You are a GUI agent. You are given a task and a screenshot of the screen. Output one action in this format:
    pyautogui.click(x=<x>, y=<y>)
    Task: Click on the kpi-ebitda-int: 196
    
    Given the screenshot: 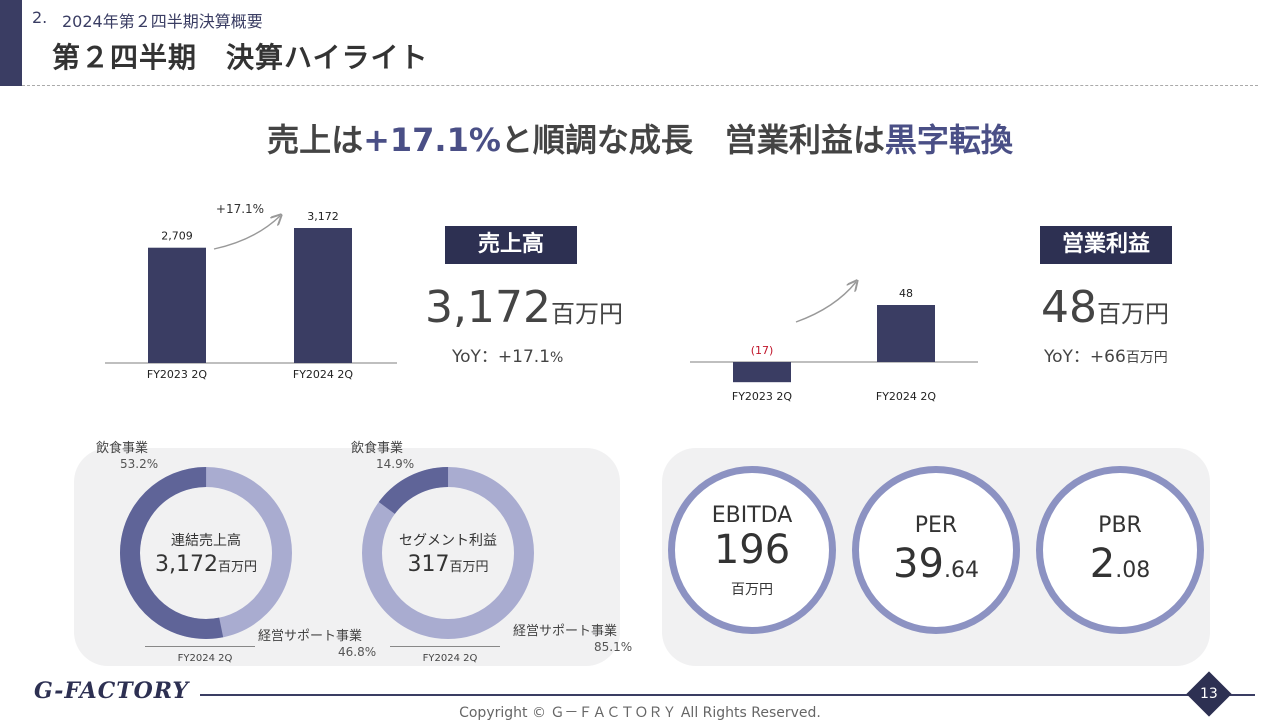 What is the action you would take?
    pyautogui.click(x=752, y=550)
    